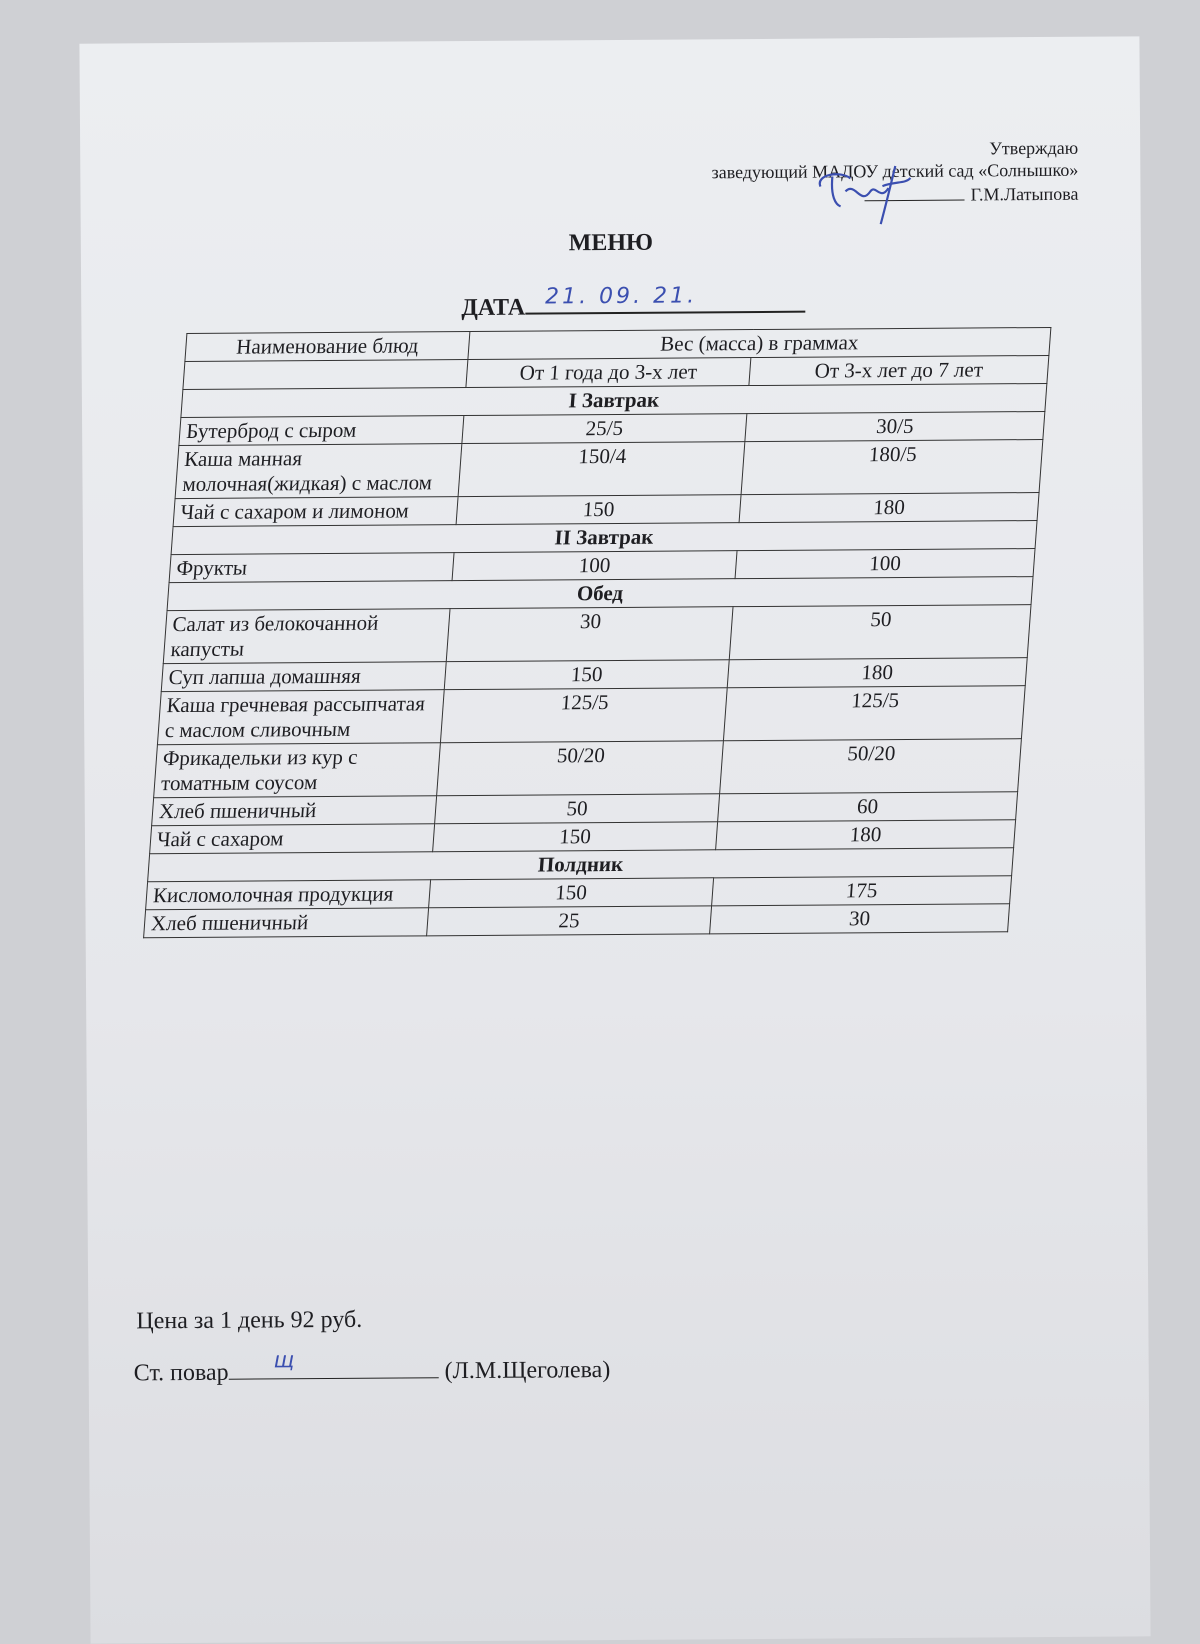 The height and width of the screenshot is (1644, 1200). Describe the element at coordinates (874, 713) in the screenshot. I see `weight-3-7: 125/5` at that location.